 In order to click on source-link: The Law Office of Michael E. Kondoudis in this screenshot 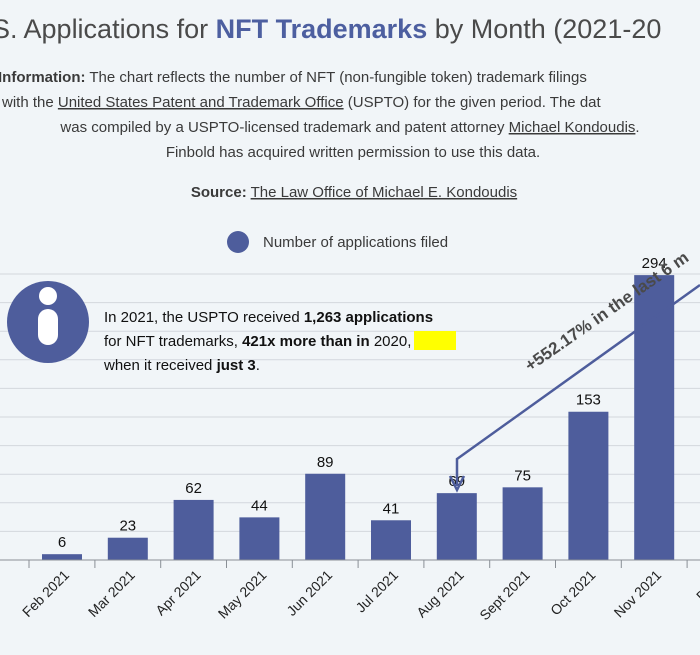, I will do `click(384, 192)`.